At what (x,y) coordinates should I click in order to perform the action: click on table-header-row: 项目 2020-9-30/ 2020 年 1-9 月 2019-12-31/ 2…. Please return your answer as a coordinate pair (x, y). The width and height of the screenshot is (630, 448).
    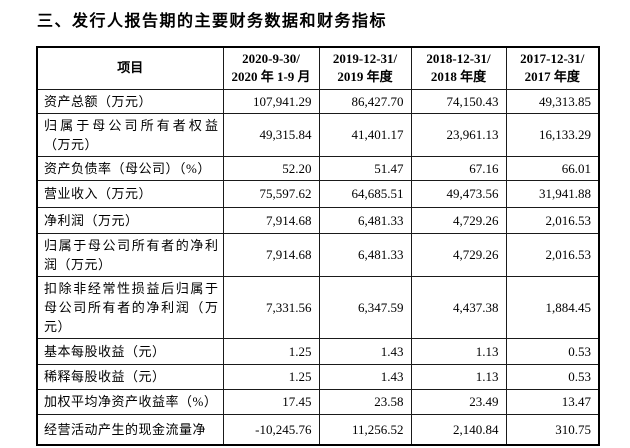
    Looking at the image, I should click on (318, 68).